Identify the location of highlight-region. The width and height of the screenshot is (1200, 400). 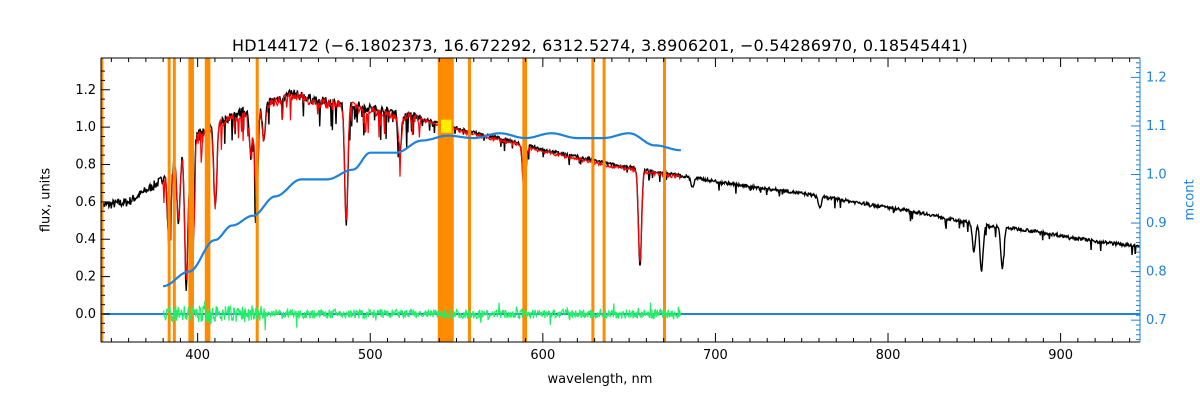
(446, 126).